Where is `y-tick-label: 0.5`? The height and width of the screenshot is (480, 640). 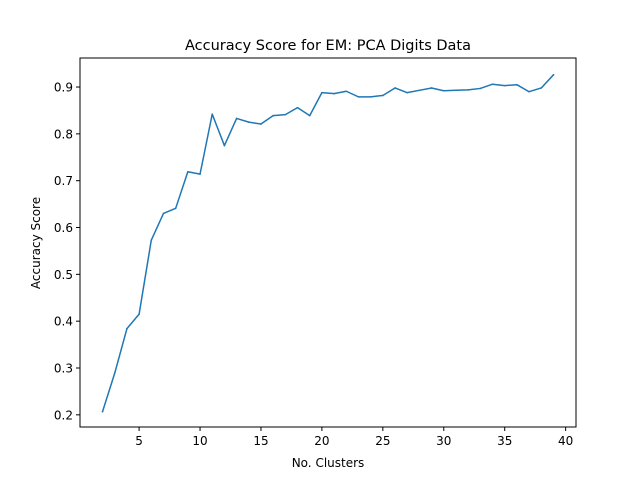 y-tick-label: 0.5 is located at coordinates (63, 275).